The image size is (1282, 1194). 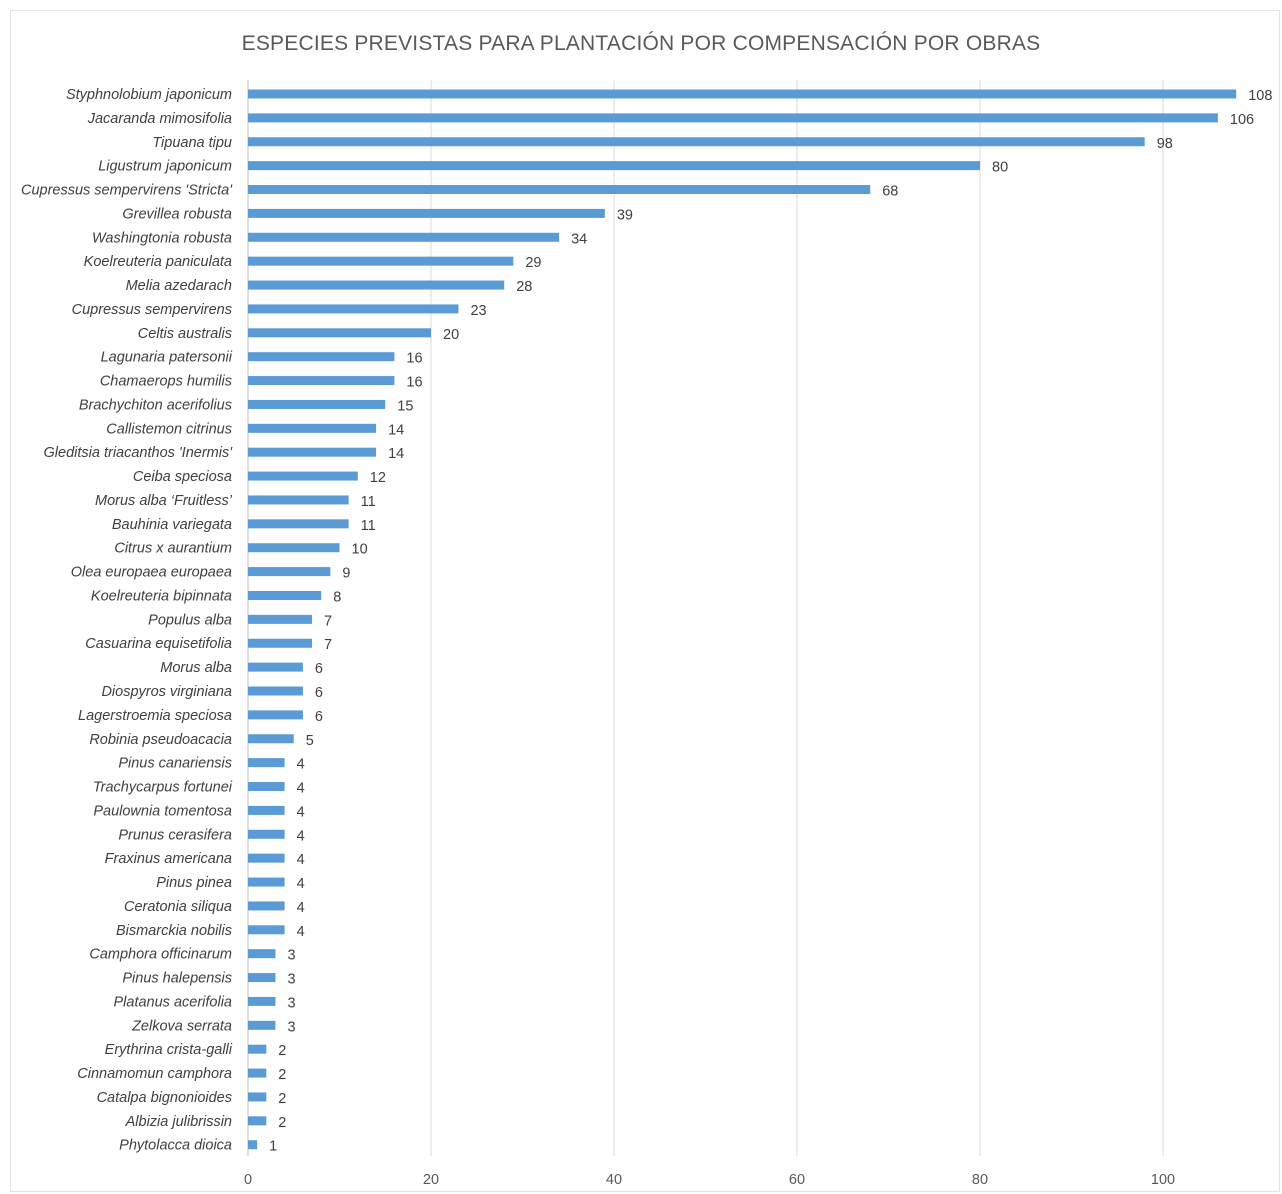 I want to click on category-label: Styphnolobium japonicum, so click(x=149, y=95).